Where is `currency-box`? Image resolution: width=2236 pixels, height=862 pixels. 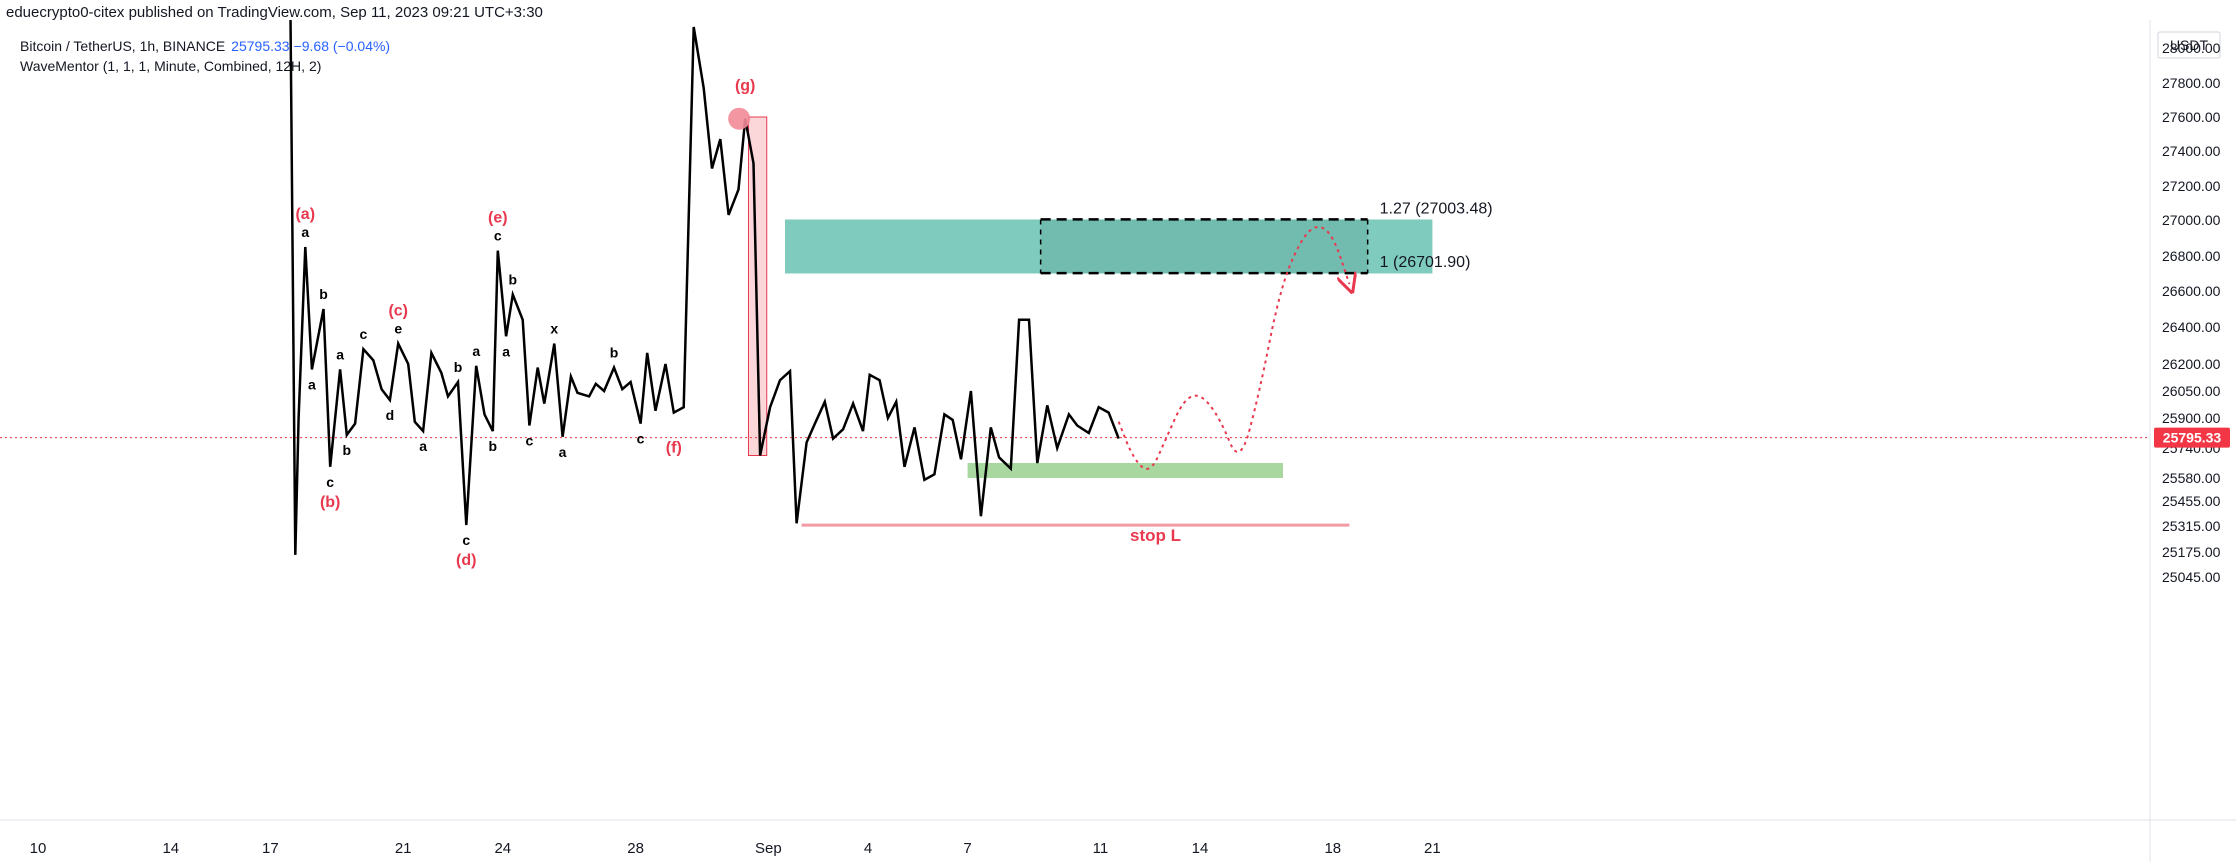
currency-box is located at coordinates (2189, 45).